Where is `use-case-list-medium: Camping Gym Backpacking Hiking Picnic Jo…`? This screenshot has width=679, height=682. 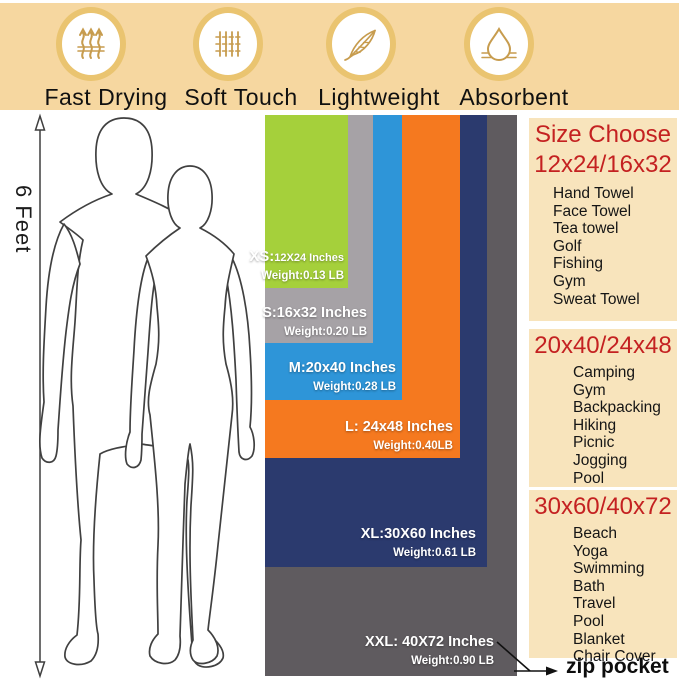
use-case-list-medium: Camping Gym Backpacking Hiking Picnic Jo… is located at coordinates (603, 423).